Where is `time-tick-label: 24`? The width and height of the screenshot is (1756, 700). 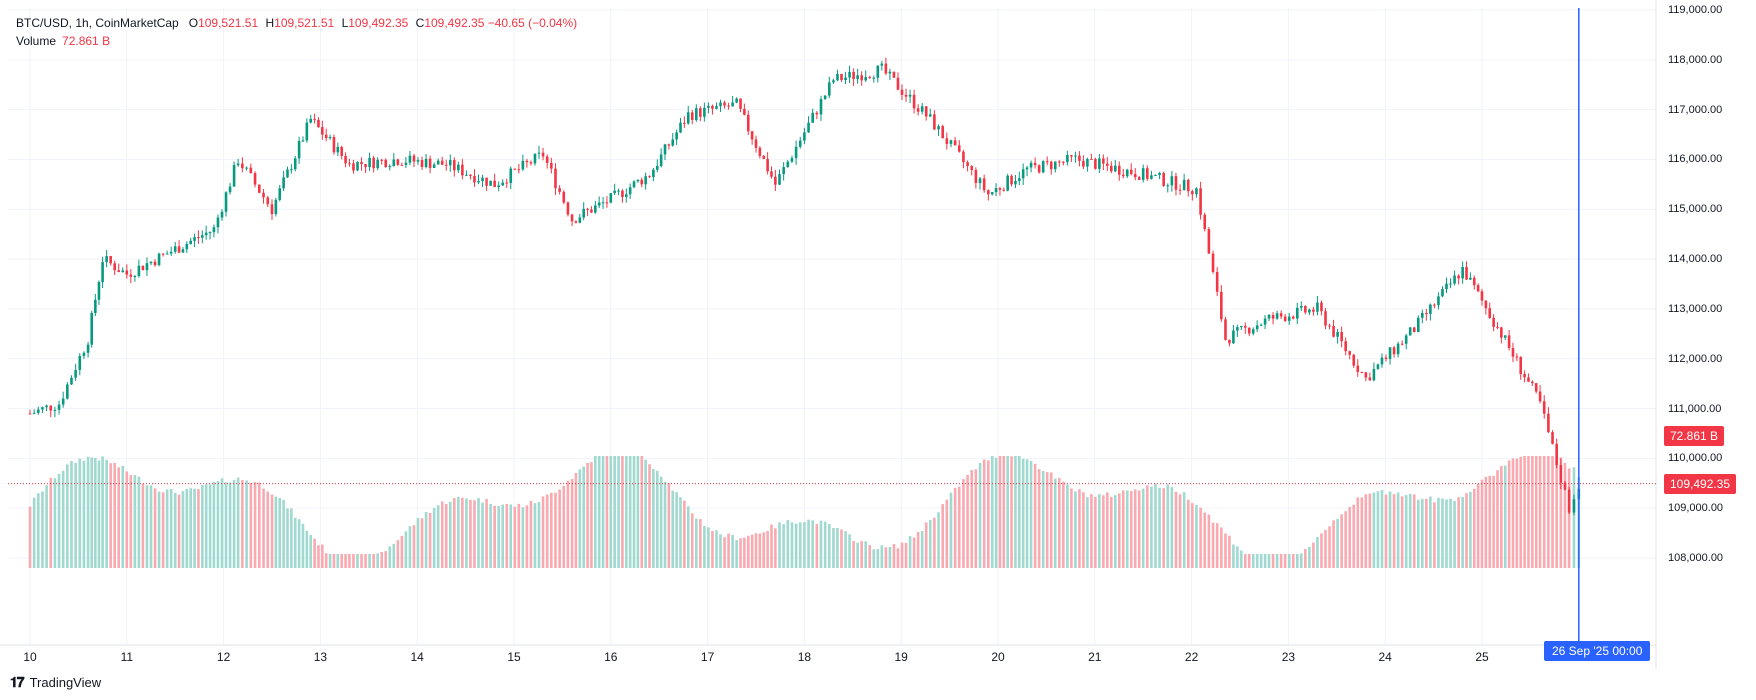 time-tick-label: 24 is located at coordinates (1385, 657).